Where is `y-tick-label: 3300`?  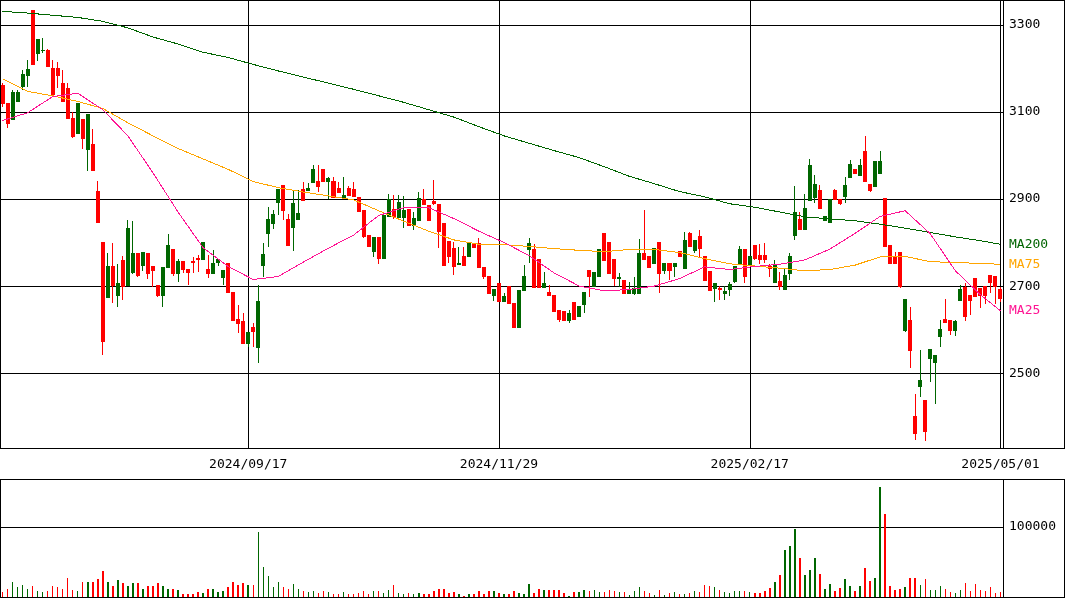
y-tick-label: 3300 is located at coordinates (1025, 24).